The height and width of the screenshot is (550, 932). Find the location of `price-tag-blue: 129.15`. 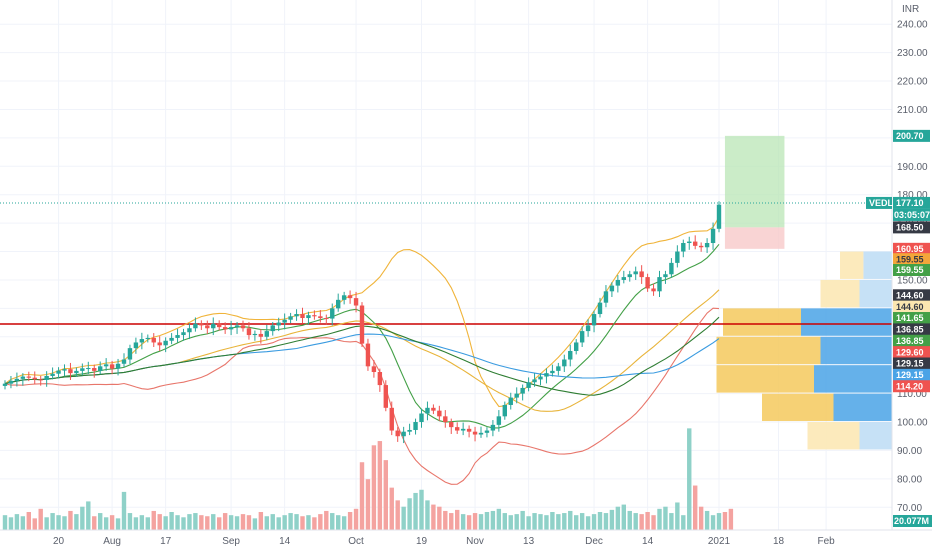

price-tag-blue: 129.15 is located at coordinates (911, 374).